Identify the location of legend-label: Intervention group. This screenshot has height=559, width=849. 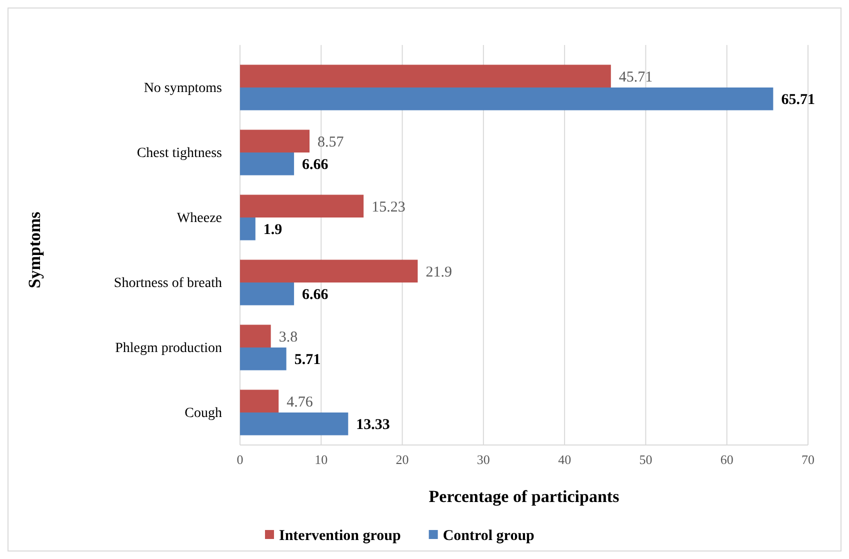
(340, 536).